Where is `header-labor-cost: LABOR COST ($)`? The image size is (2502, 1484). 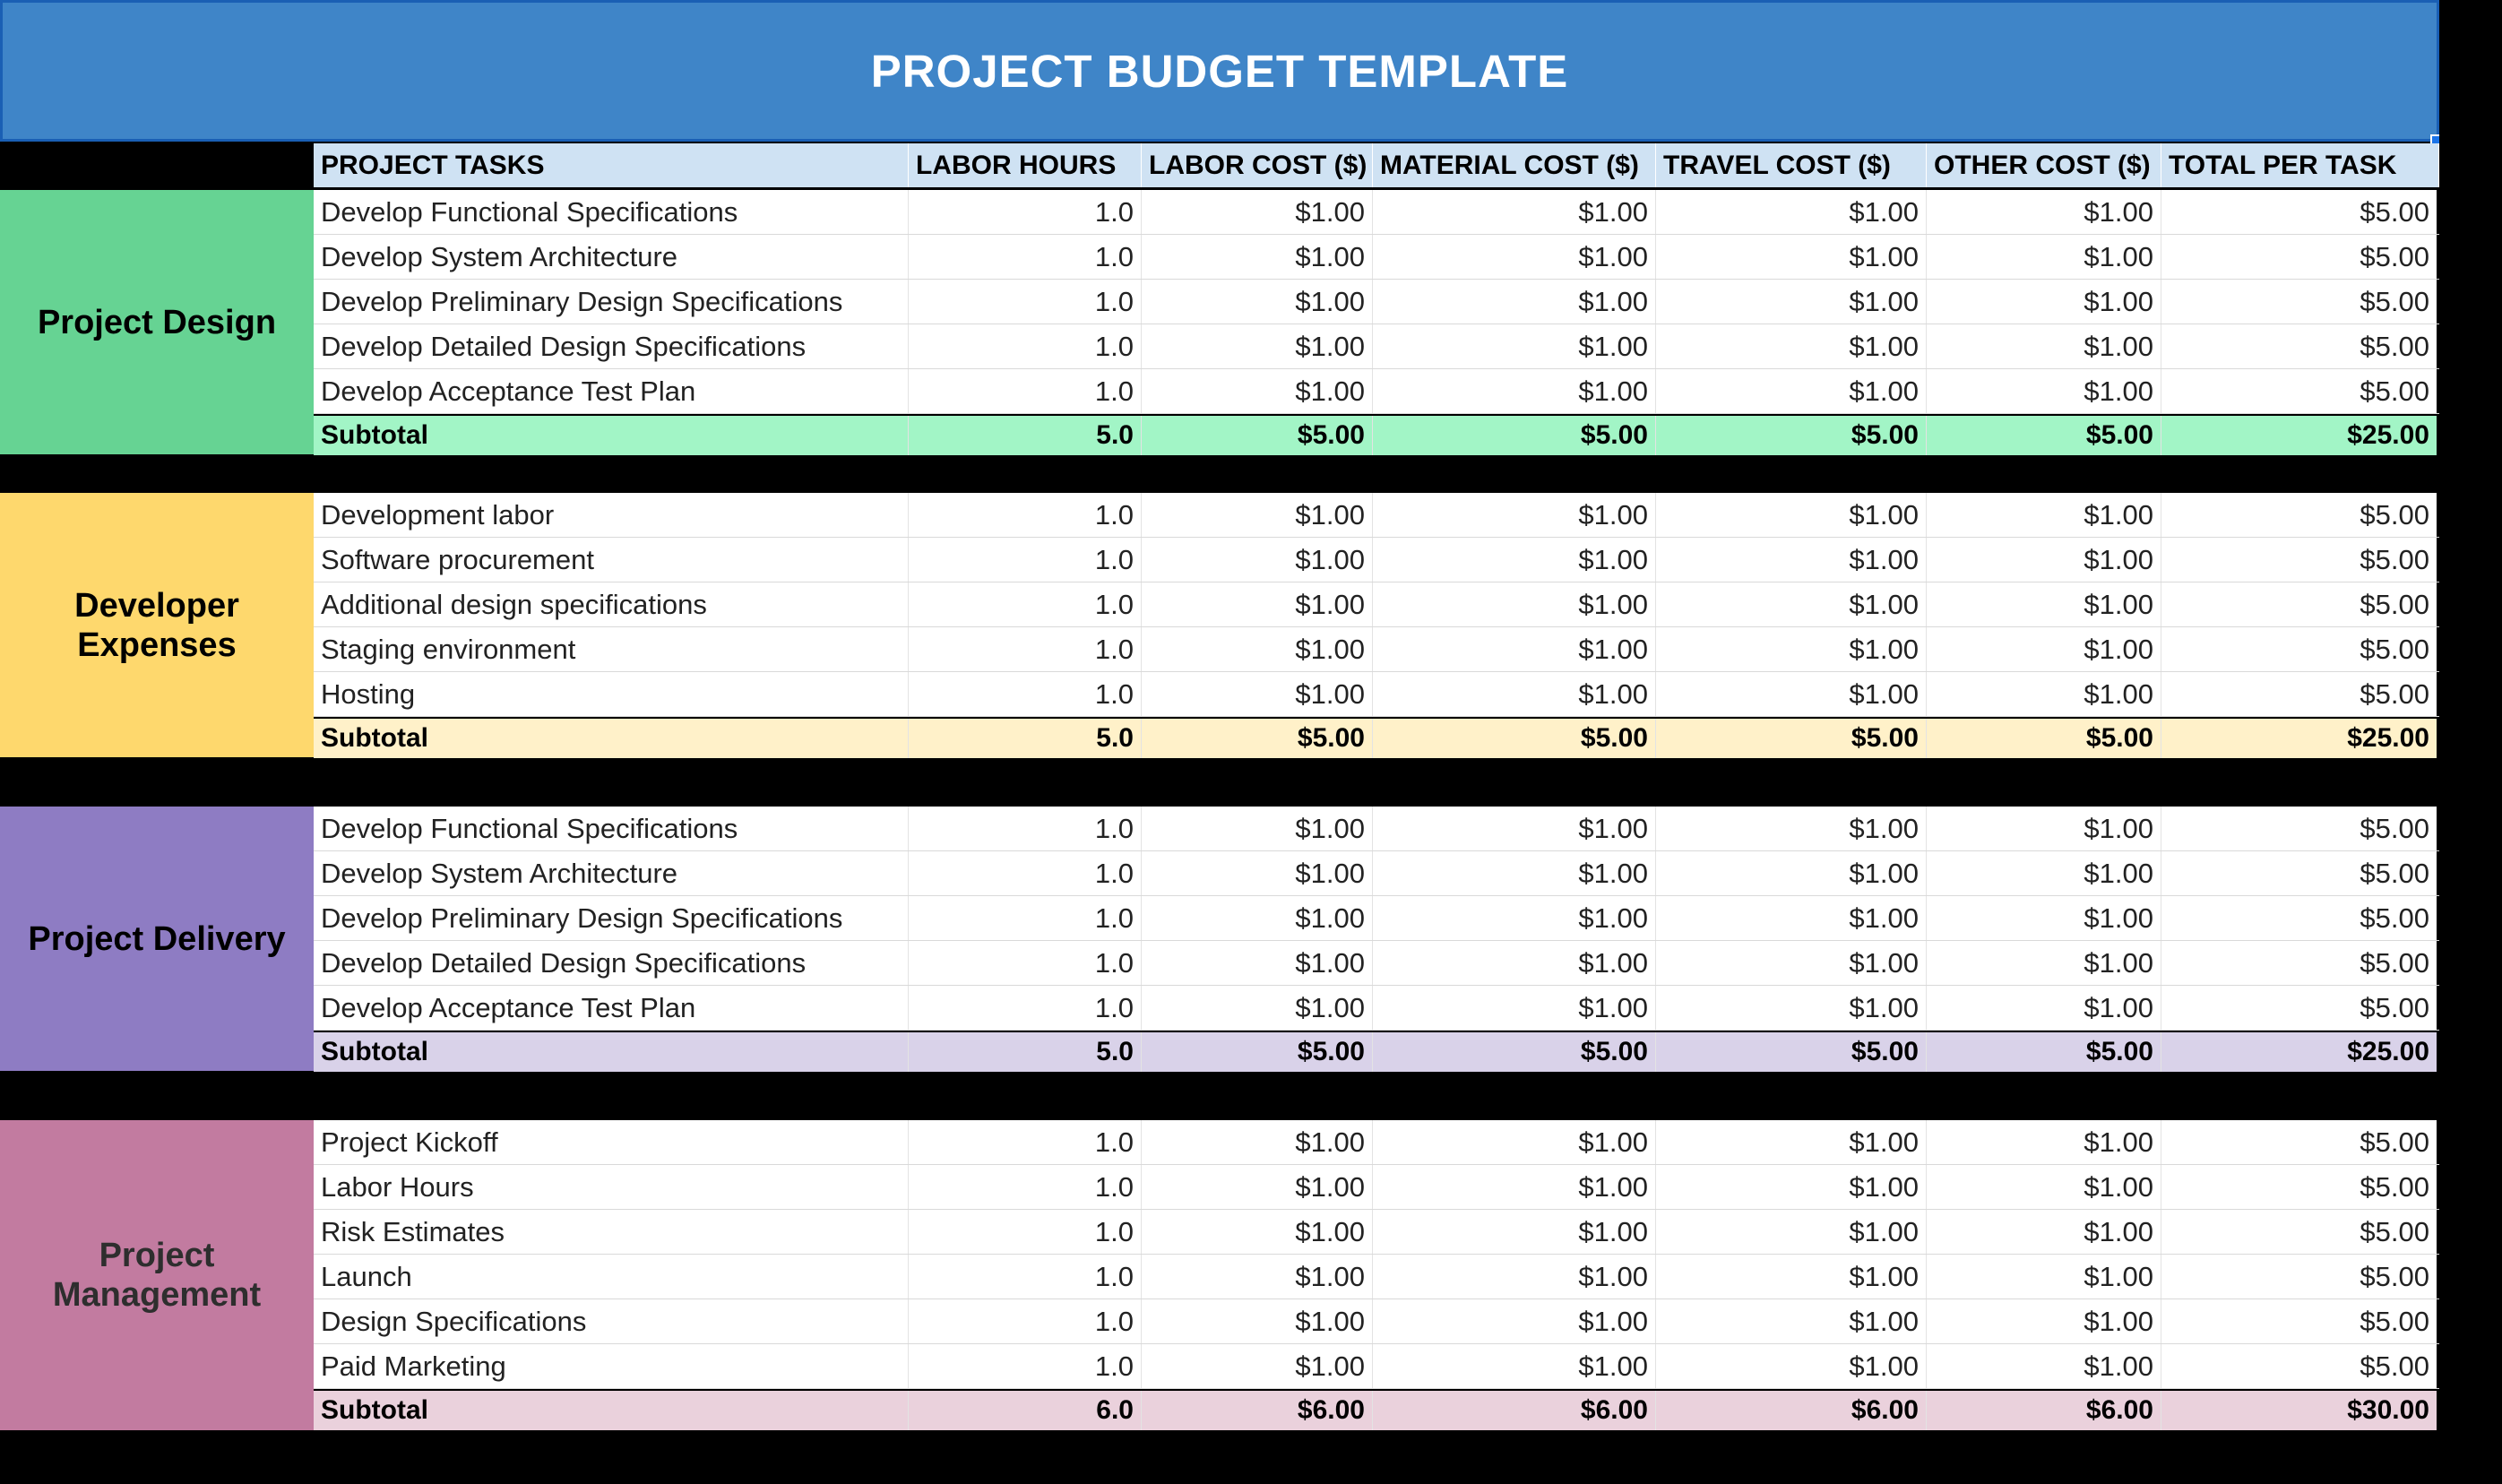 header-labor-cost: LABOR COST ($) is located at coordinates (1257, 165).